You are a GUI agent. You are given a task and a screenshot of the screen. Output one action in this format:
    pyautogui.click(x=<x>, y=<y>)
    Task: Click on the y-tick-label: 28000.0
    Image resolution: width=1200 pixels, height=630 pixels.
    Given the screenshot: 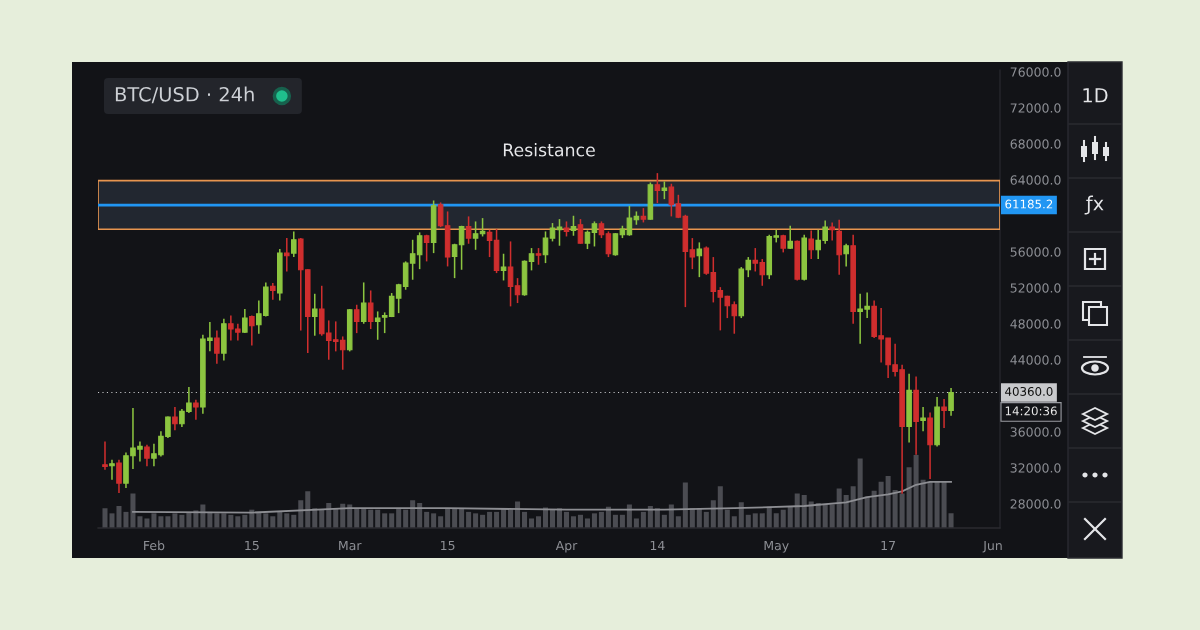 What is the action you would take?
    pyautogui.click(x=1035, y=504)
    